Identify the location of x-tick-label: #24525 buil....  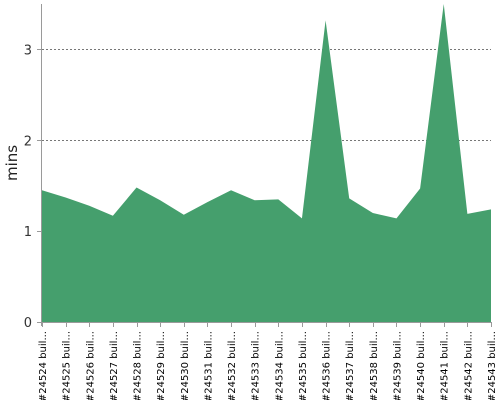
(67, 365).